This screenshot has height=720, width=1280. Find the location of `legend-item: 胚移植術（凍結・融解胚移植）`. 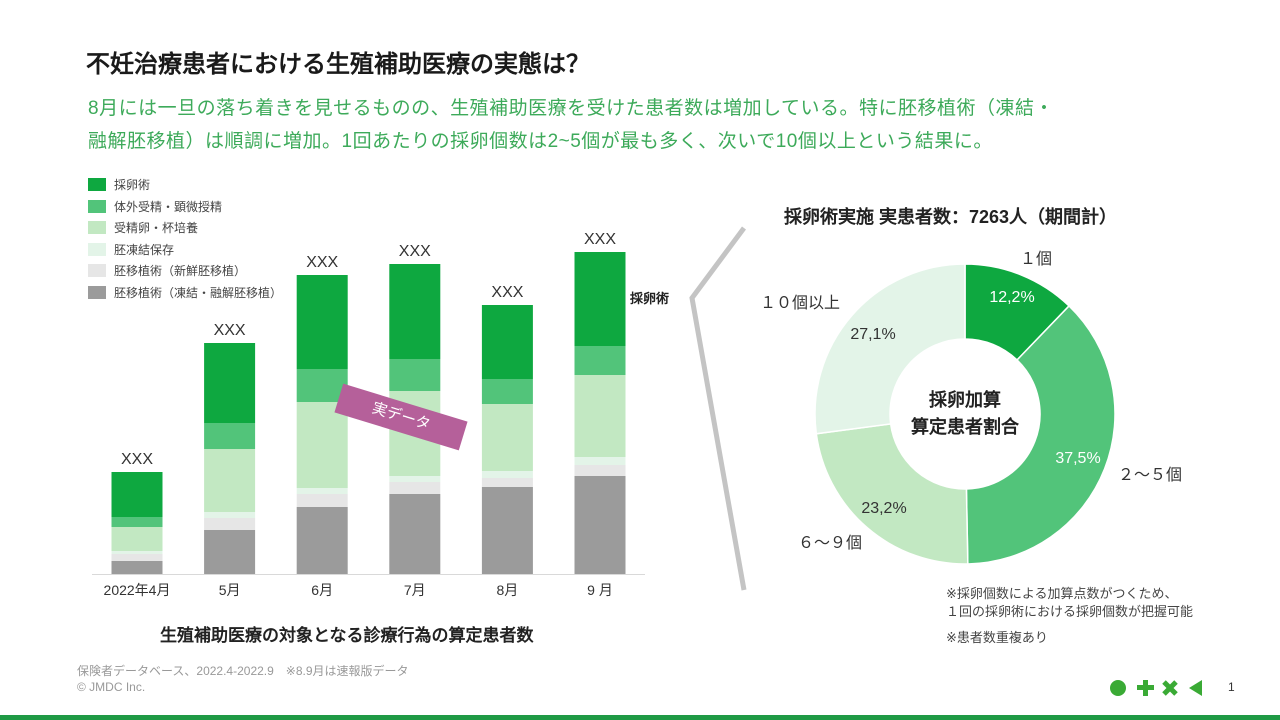

legend-item: 胚移植術（凍結・融解胚移植） is located at coordinates (185, 293).